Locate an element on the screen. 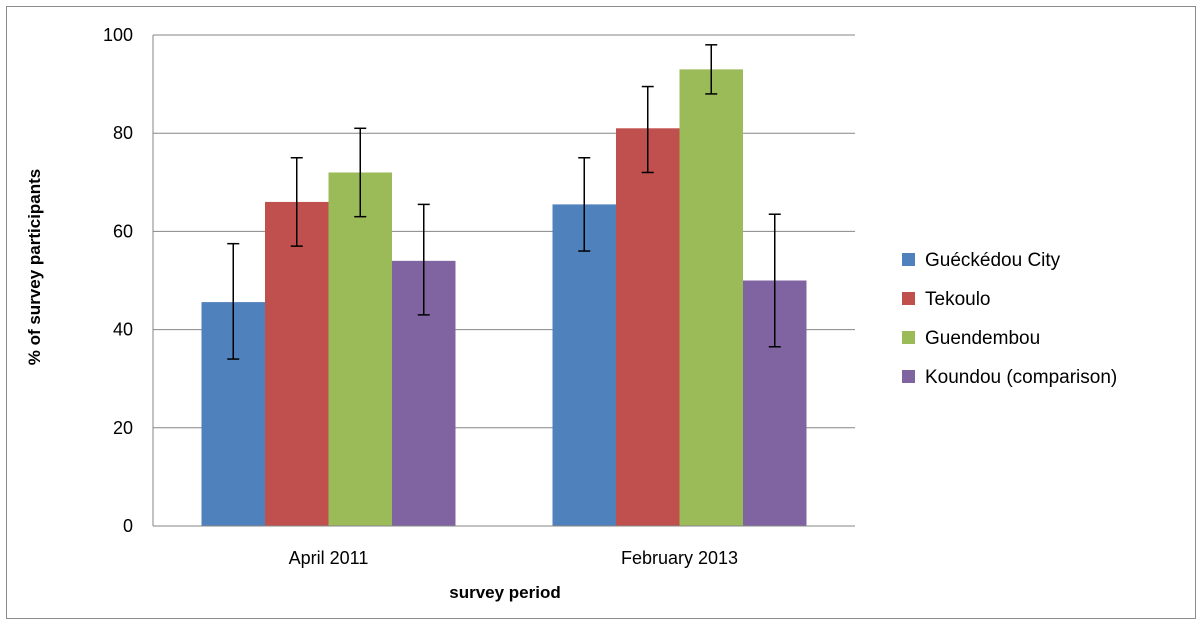  y-tick-label: 40 is located at coordinates (123, 330).